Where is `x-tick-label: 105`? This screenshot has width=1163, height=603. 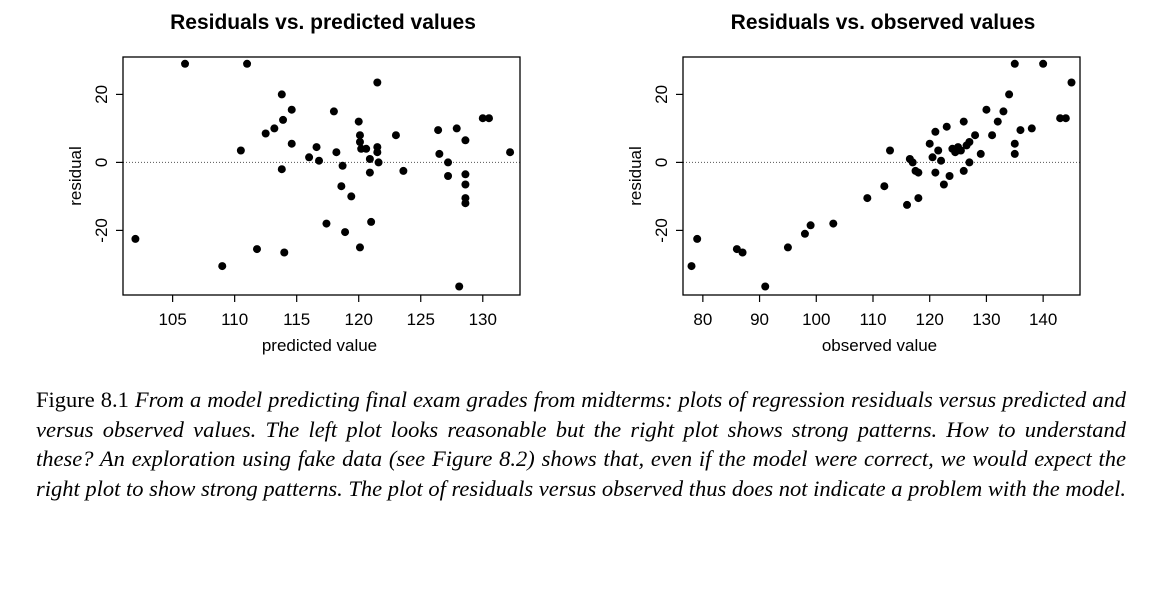
x-tick-label: 105 is located at coordinates (172, 319).